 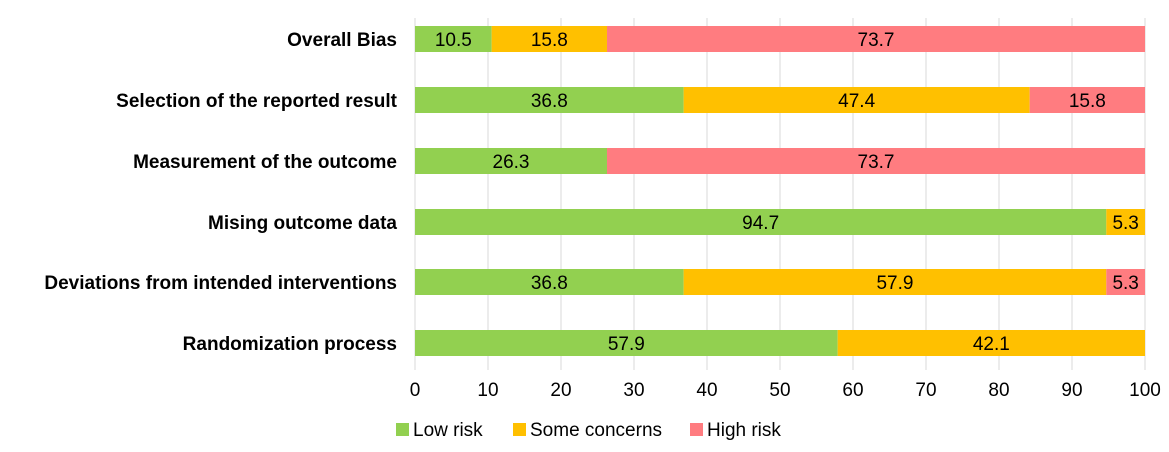 I want to click on data-label: 94.7, so click(x=760, y=223).